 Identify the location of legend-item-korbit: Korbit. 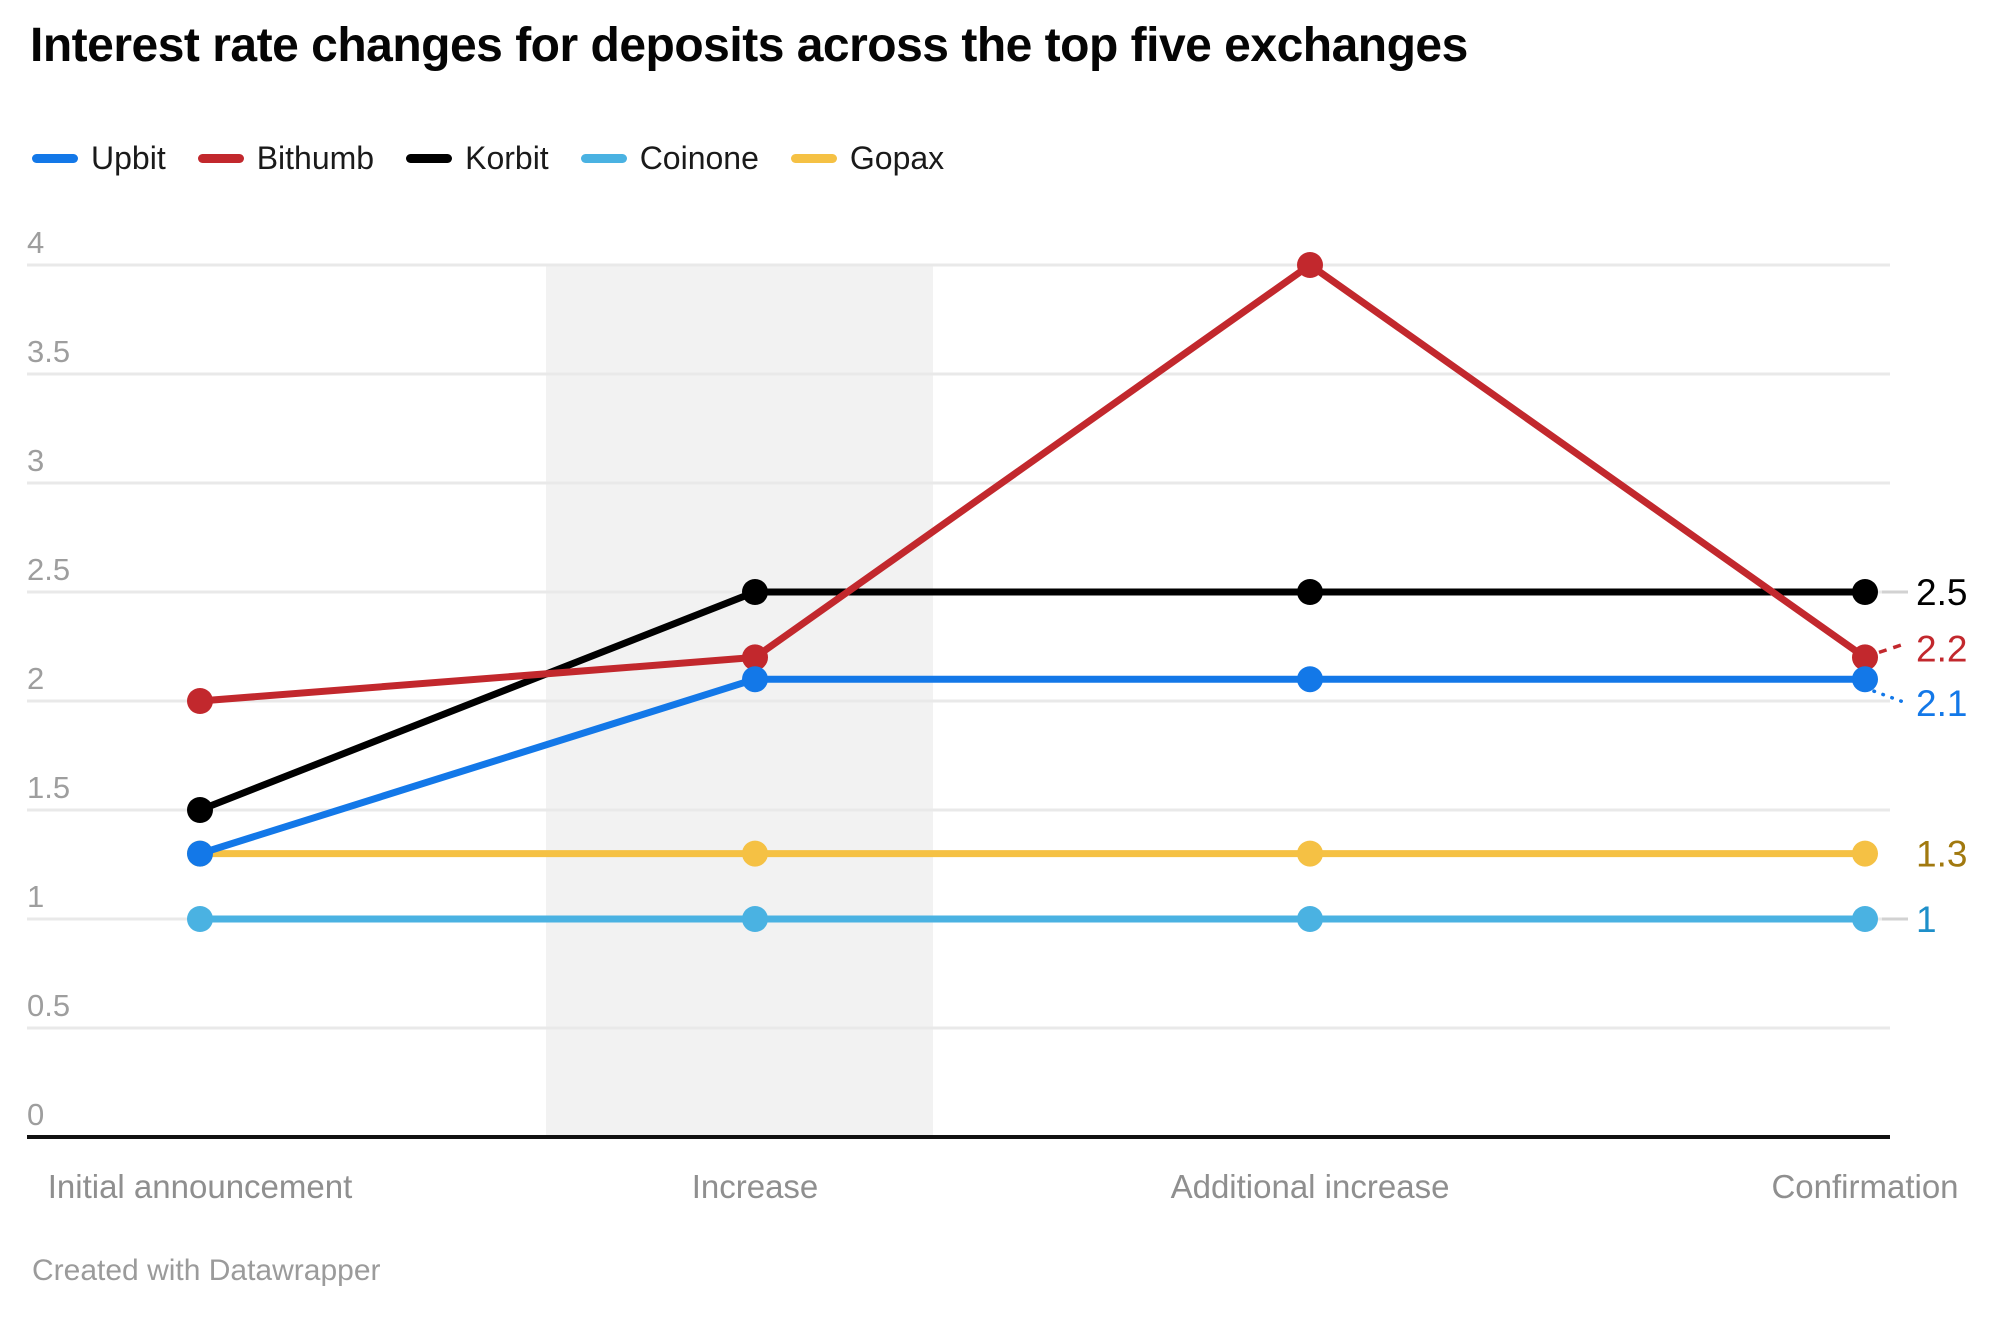
(477, 158).